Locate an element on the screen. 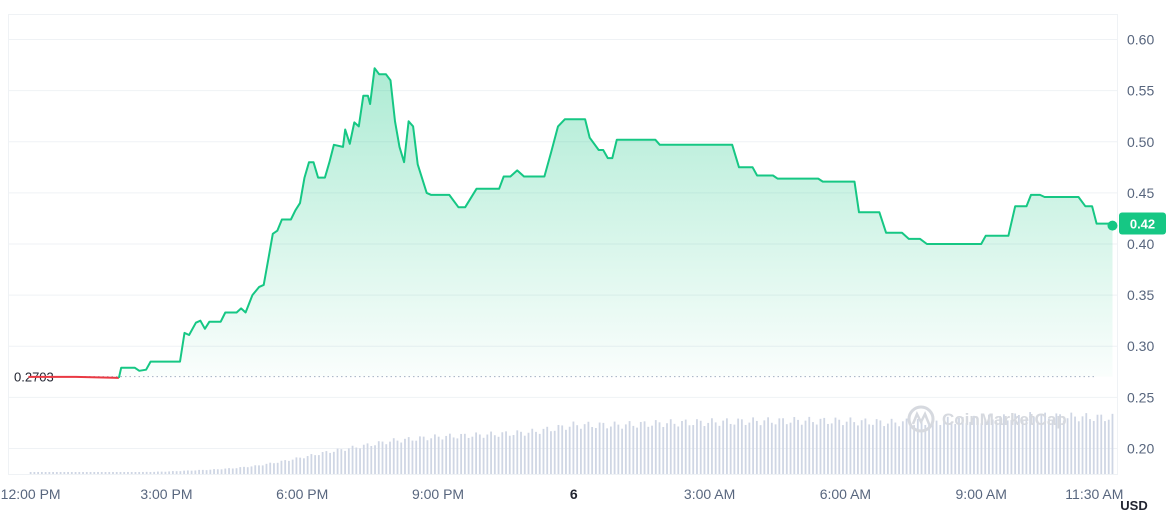 Image resolution: width=1173 pixels, height=525 pixels. x-tick-label: 9:00 AM is located at coordinates (981, 494).